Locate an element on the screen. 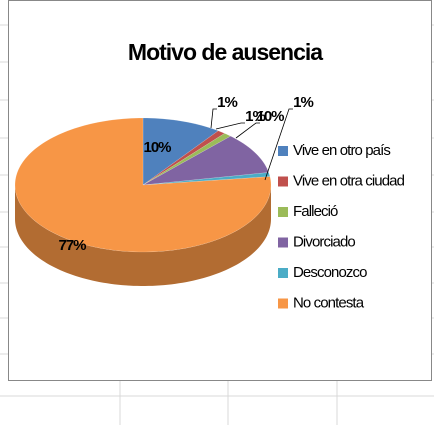 The width and height of the screenshot is (434, 430). slice-side is located at coordinates (143, 235).